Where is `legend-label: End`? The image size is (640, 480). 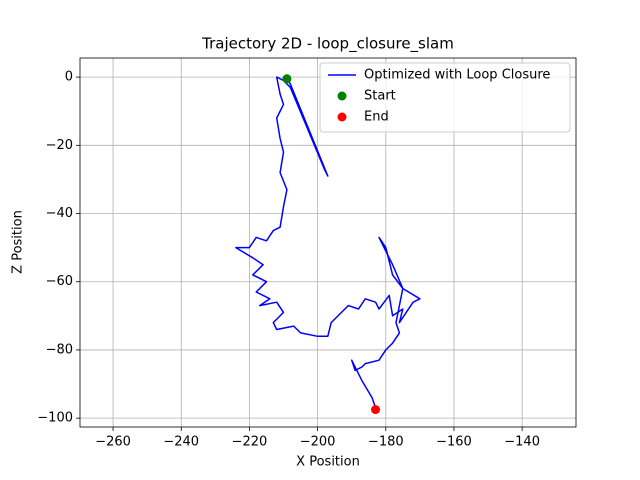
legend-label: End is located at coordinates (376, 117).